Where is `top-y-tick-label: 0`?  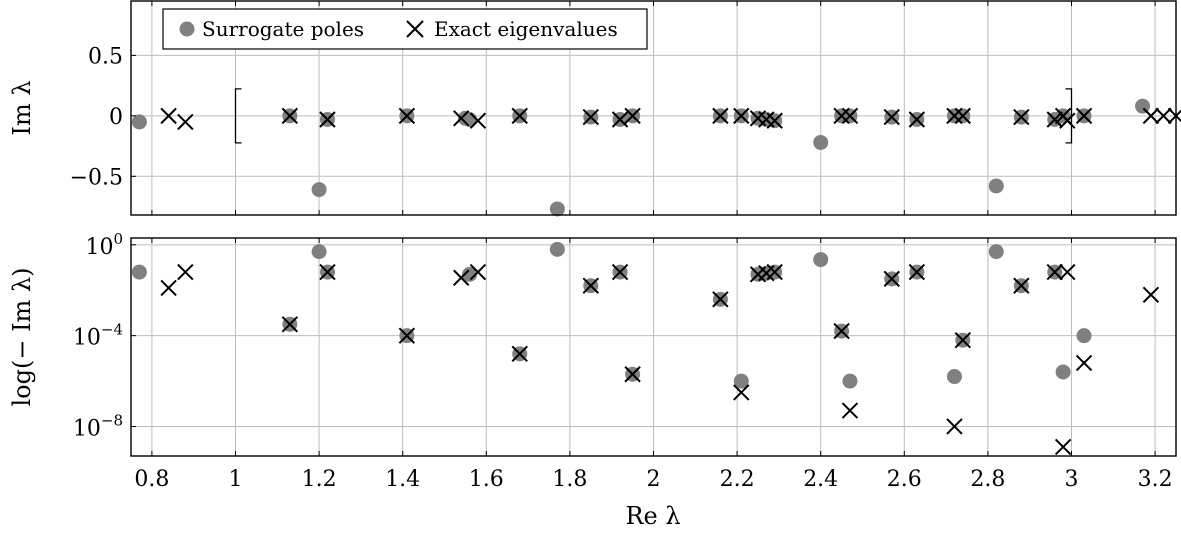
top-y-tick-label: 0 is located at coordinates (116, 117).